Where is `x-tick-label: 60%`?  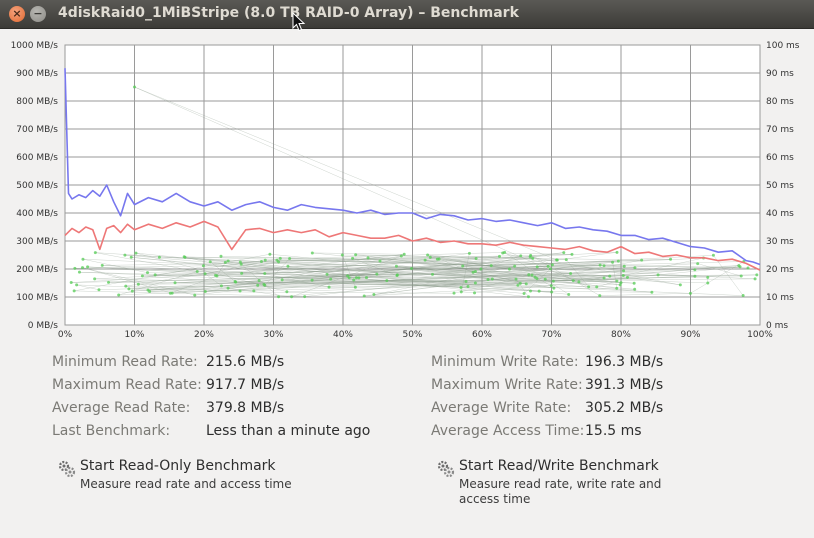 x-tick-label: 60% is located at coordinates (482, 335).